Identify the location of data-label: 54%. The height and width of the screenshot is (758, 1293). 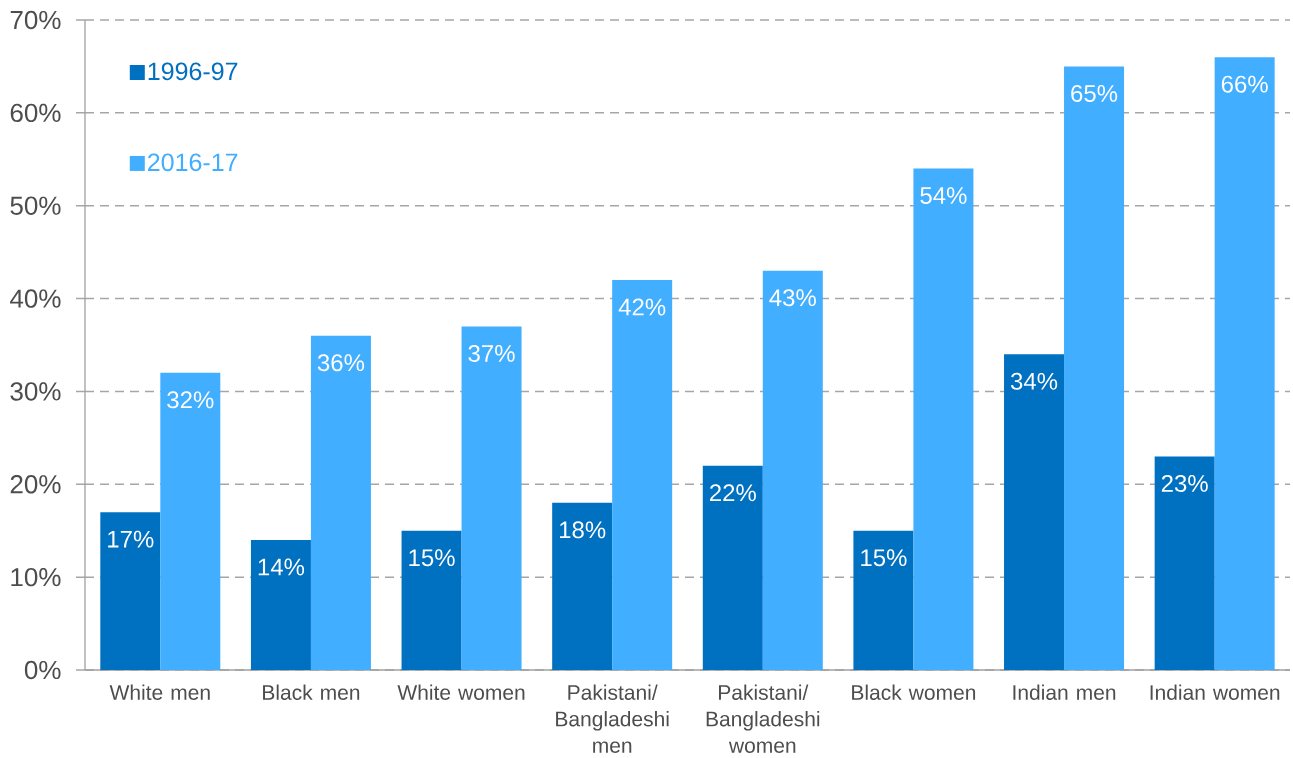
(943, 196).